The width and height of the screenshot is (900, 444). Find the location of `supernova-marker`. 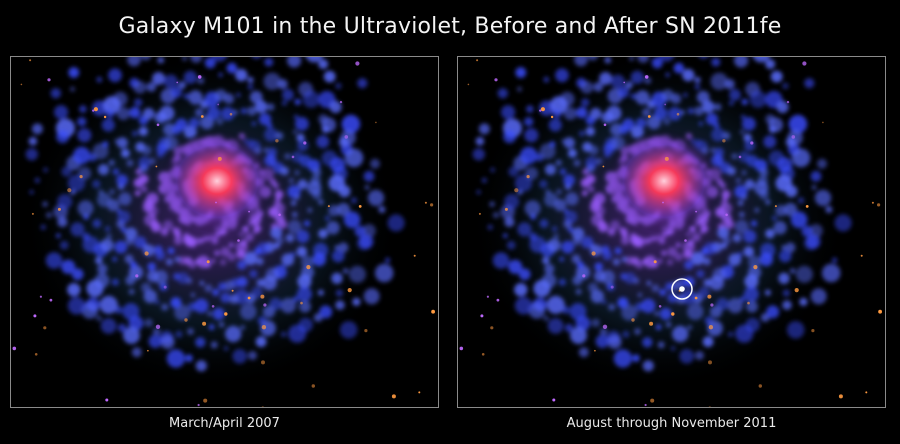

supernova-marker is located at coordinates (682, 289).